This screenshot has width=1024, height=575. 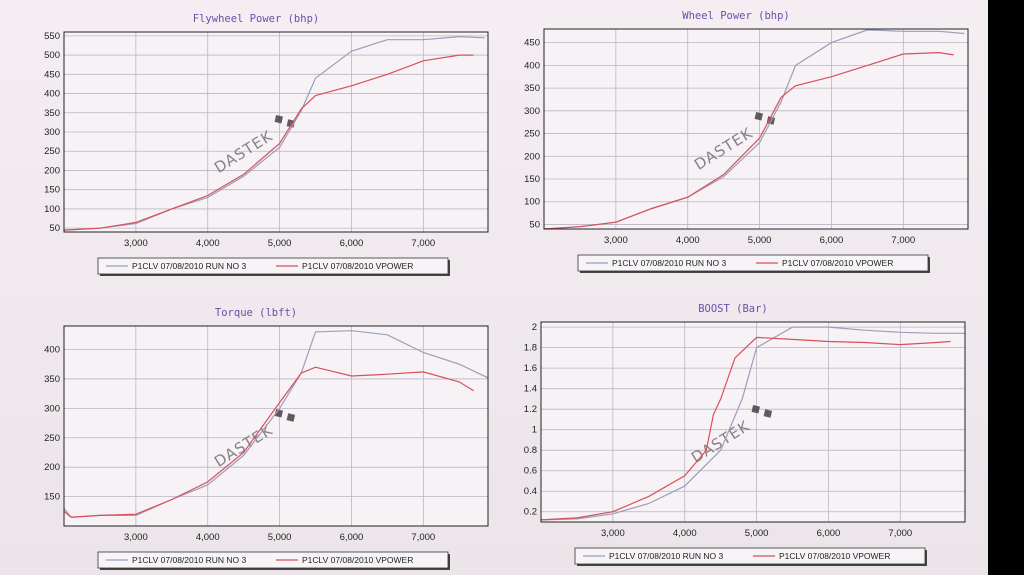 What do you see at coordinates (530, 512) in the screenshot?
I see `y-tick-label: 0.2` at bounding box center [530, 512].